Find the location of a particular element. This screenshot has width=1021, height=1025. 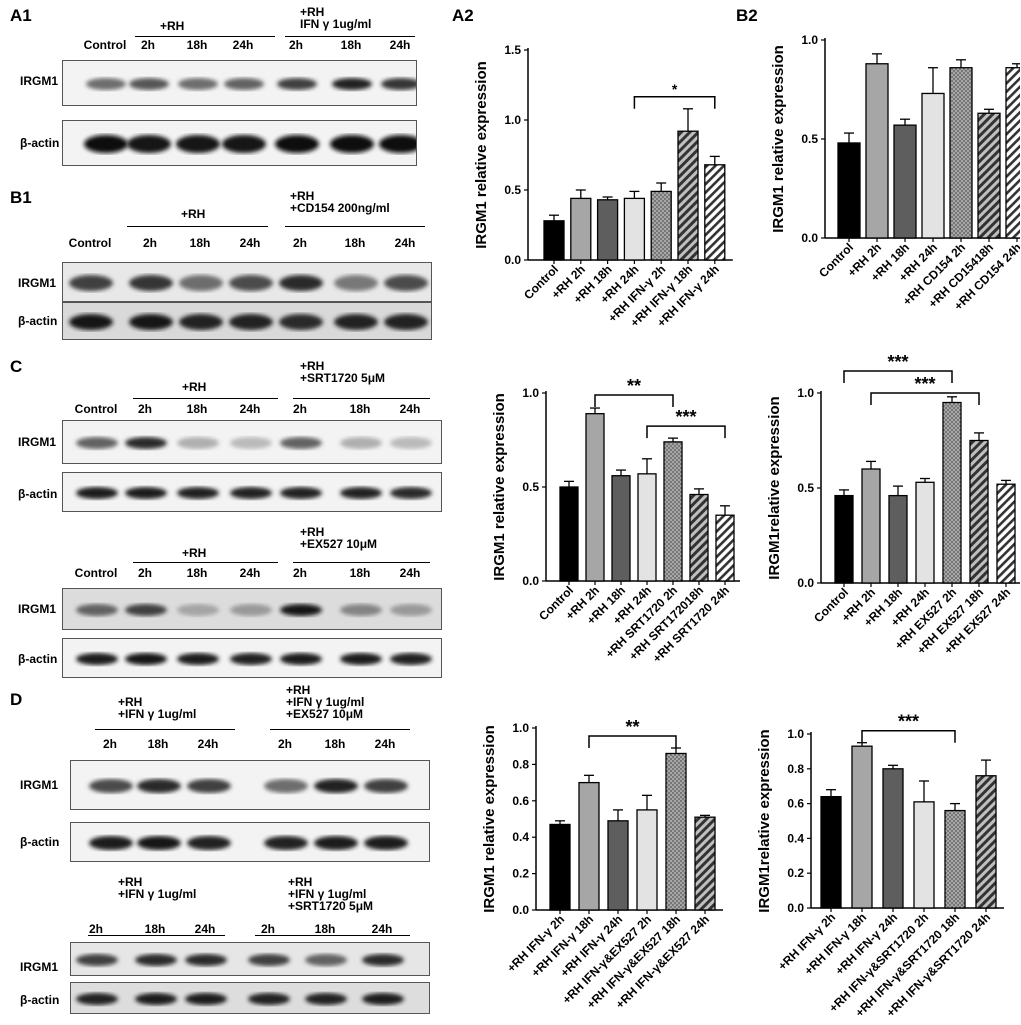

group-heading: +RH +CD154 200ng/ml is located at coordinates (340, 202).